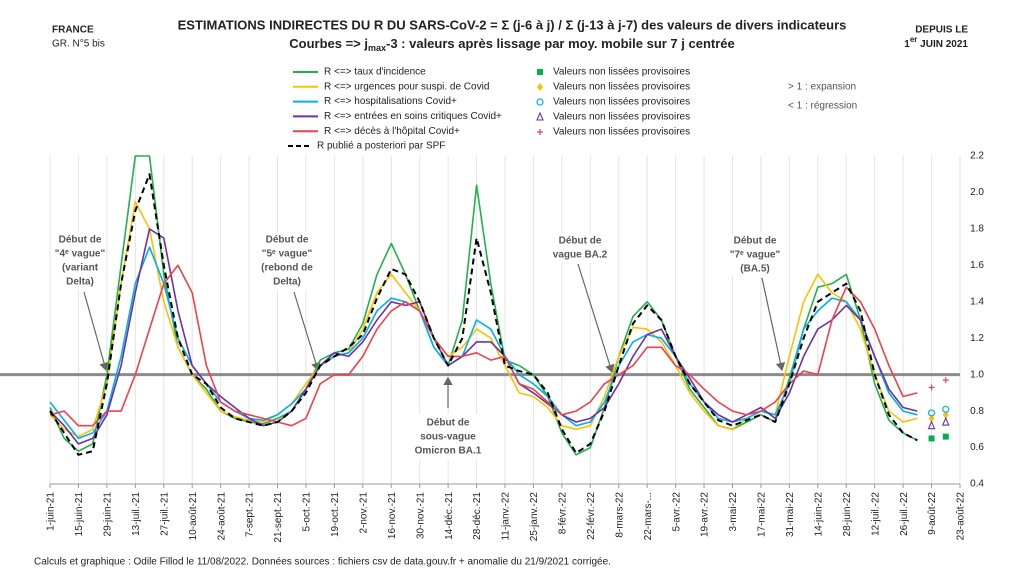 The height and width of the screenshot is (576, 1024). What do you see at coordinates (448, 451) in the screenshot?
I see `annotation-text: Omicron BA.1` at bounding box center [448, 451].